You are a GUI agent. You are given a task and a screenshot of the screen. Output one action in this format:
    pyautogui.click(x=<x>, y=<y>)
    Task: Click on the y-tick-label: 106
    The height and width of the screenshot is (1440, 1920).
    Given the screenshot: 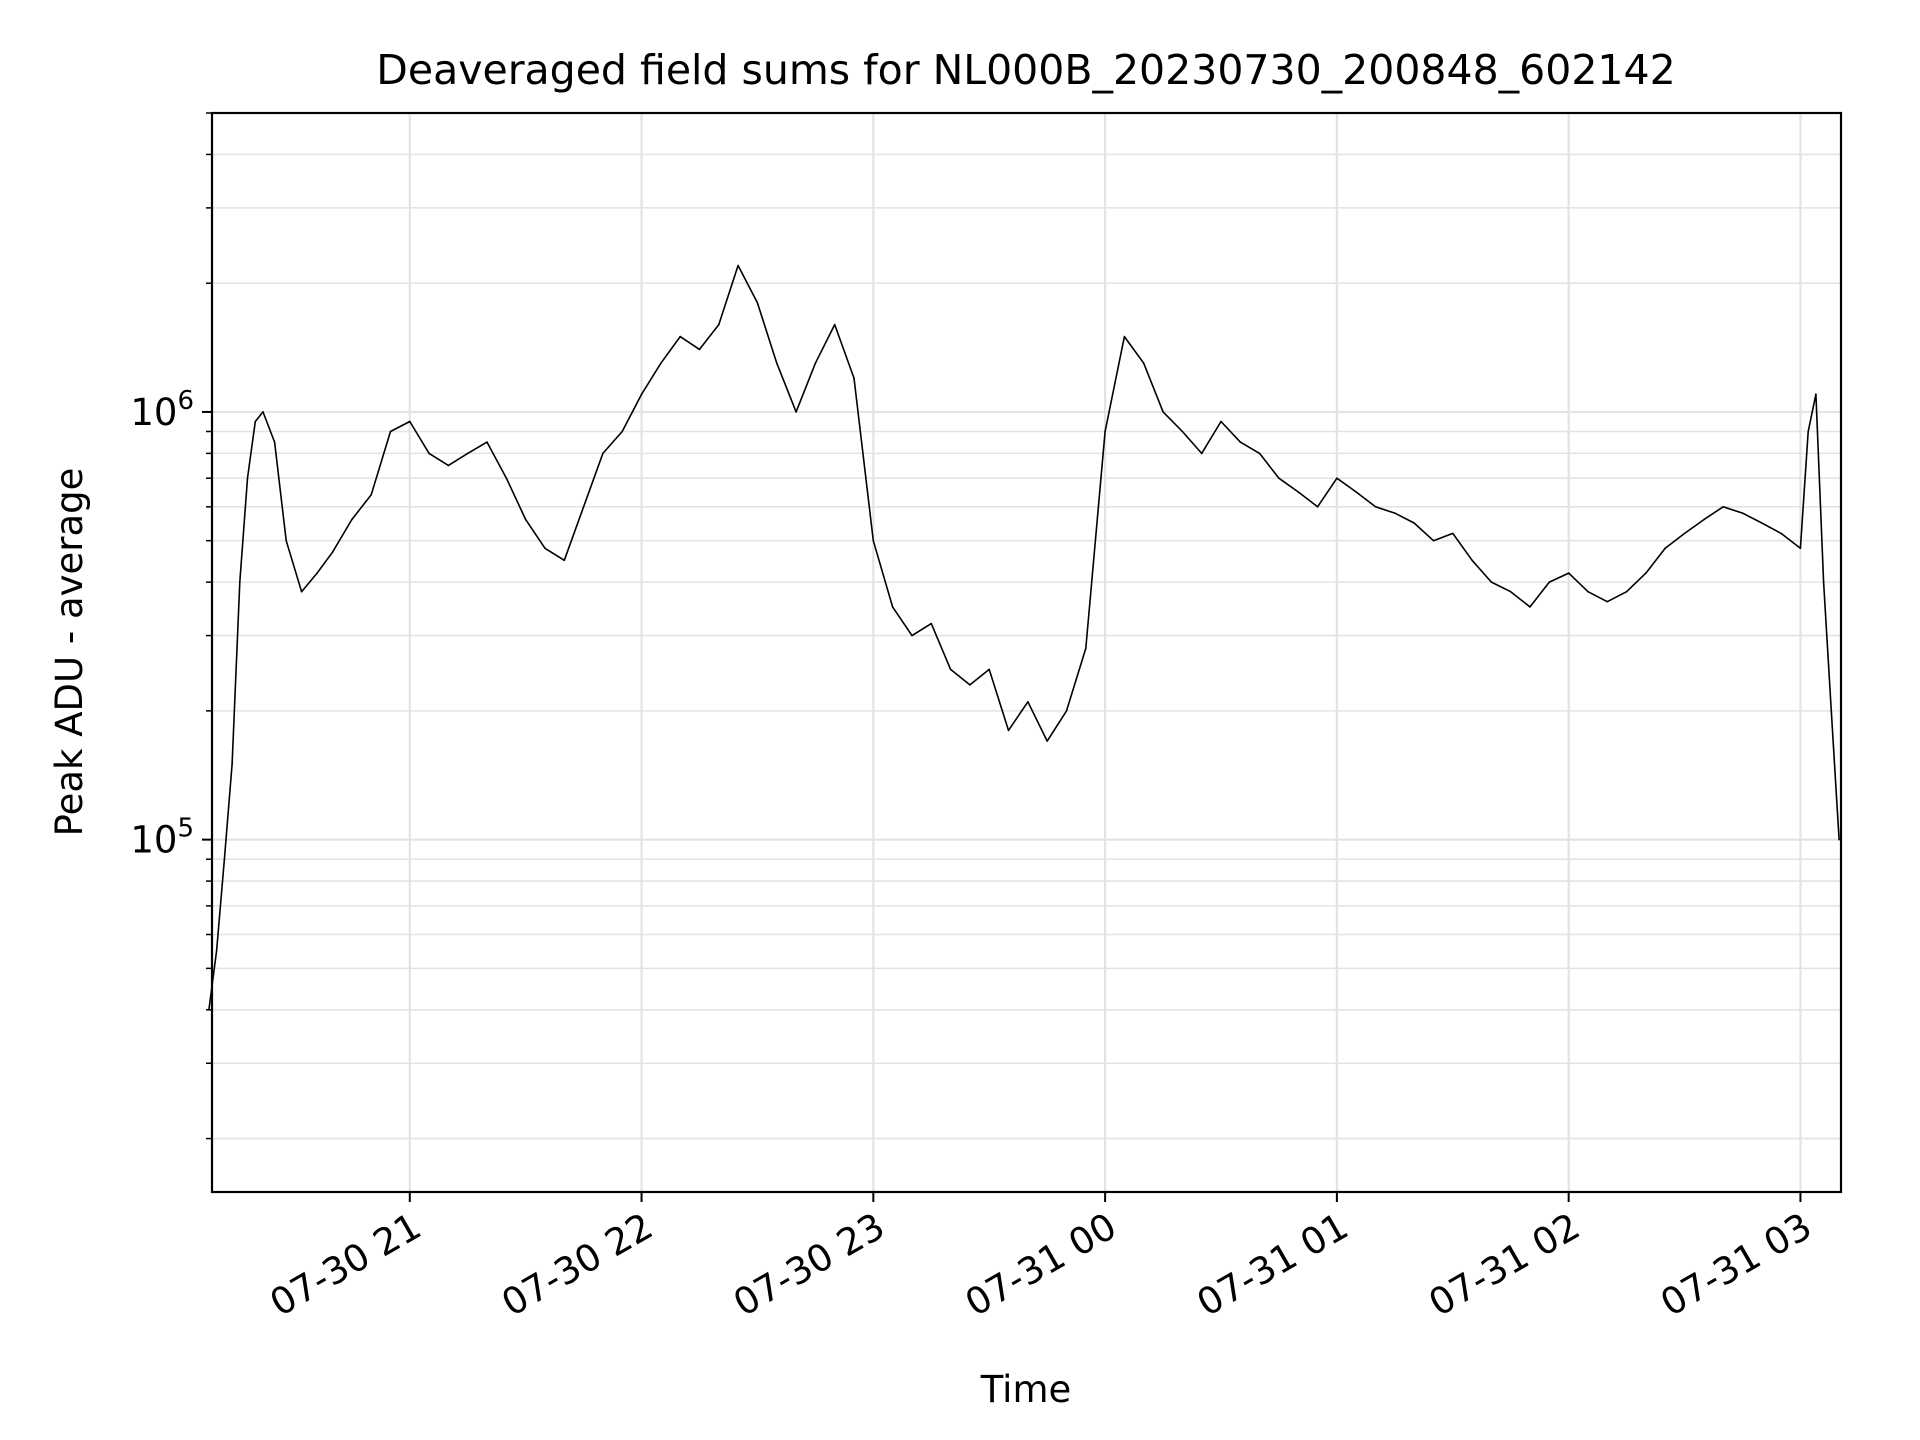 What is the action you would take?
    pyautogui.click(x=162, y=410)
    